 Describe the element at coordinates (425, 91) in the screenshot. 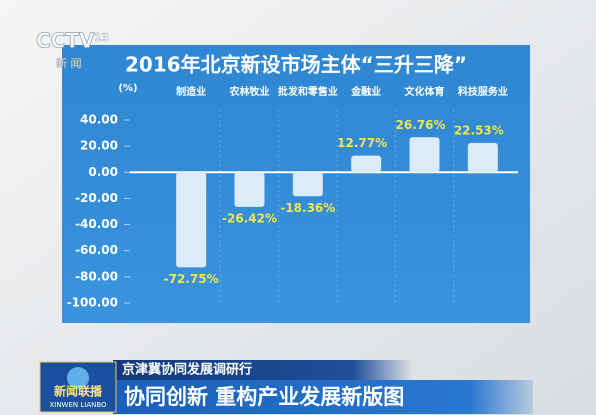

I see `category-label: 文化体育` at that location.